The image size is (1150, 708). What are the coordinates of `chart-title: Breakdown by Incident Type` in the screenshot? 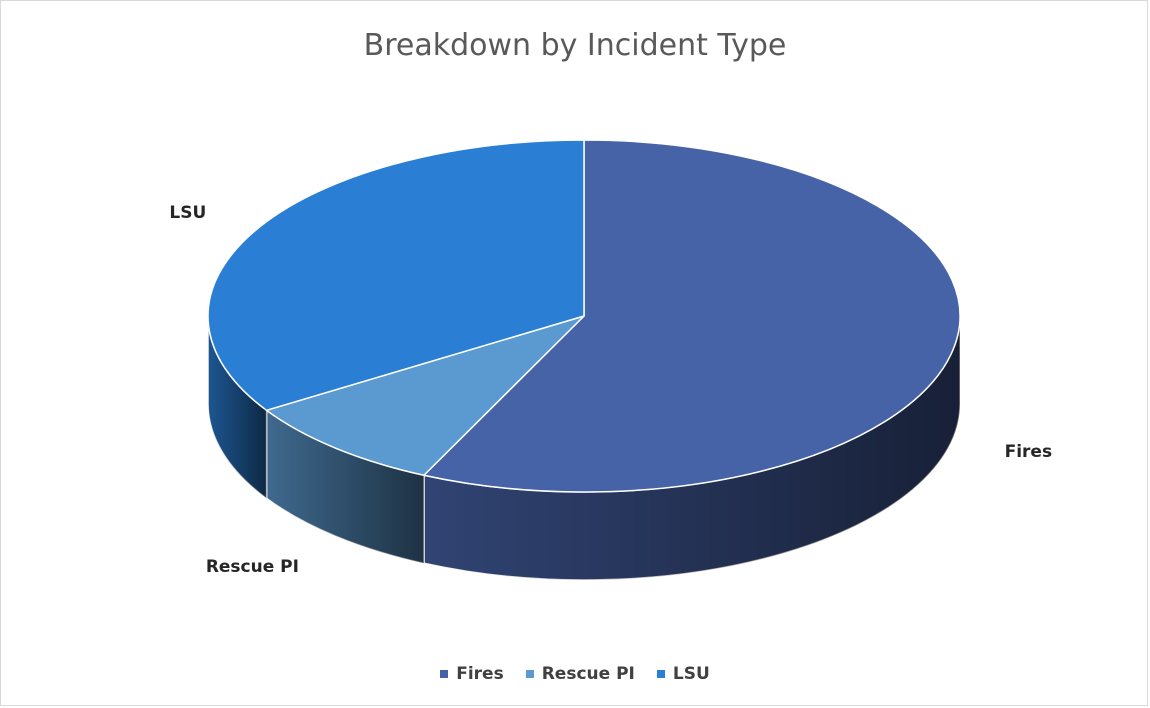 It's located at (575, 45).